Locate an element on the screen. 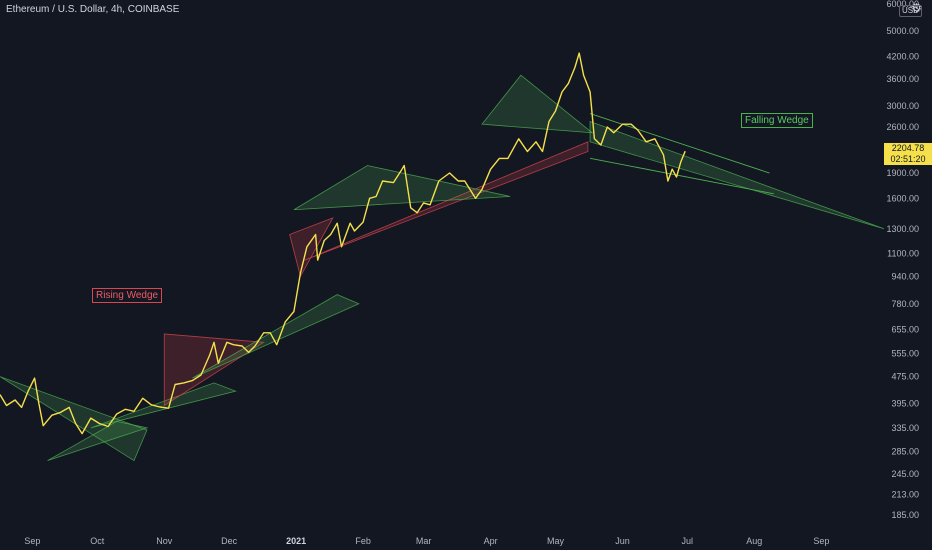 The image size is (932, 550). time-axis-tick: Jun is located at coordinates (622, 541).